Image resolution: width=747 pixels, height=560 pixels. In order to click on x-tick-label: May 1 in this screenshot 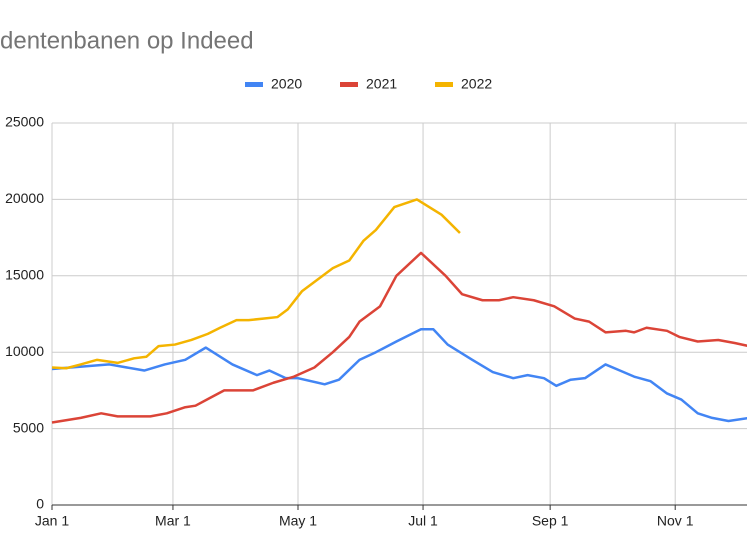, I will do `click(298, 521)`.